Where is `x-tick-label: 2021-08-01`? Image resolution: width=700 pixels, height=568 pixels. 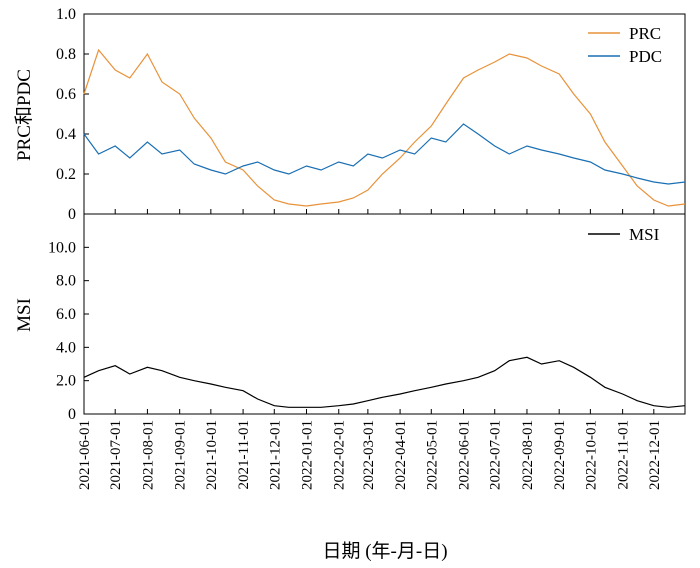
x-tick-label: 2021-08-01 is located at coordinates (148, 455).